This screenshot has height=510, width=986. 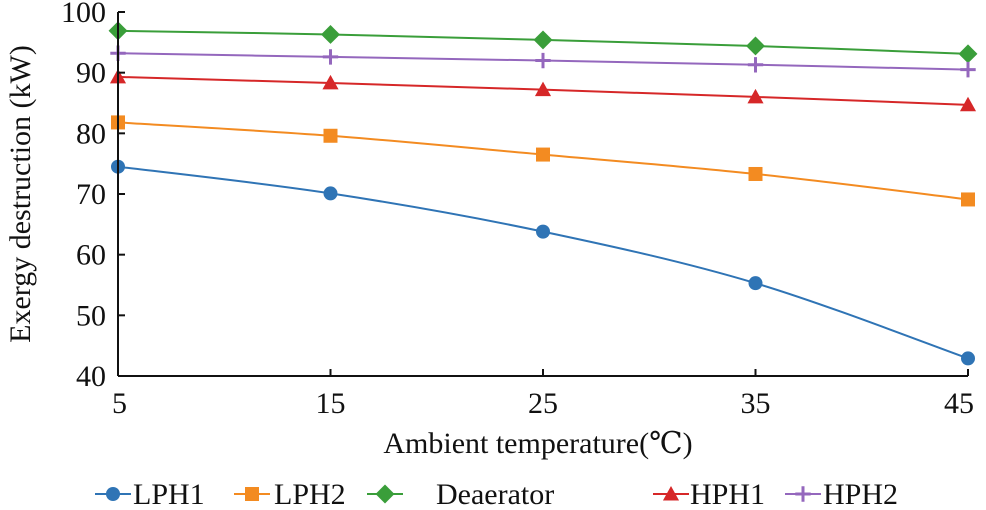 What do you see at coordinates (91, 255) in the screenshot?
I see `y-tick-label: 60` at bounding box center [91, 255].